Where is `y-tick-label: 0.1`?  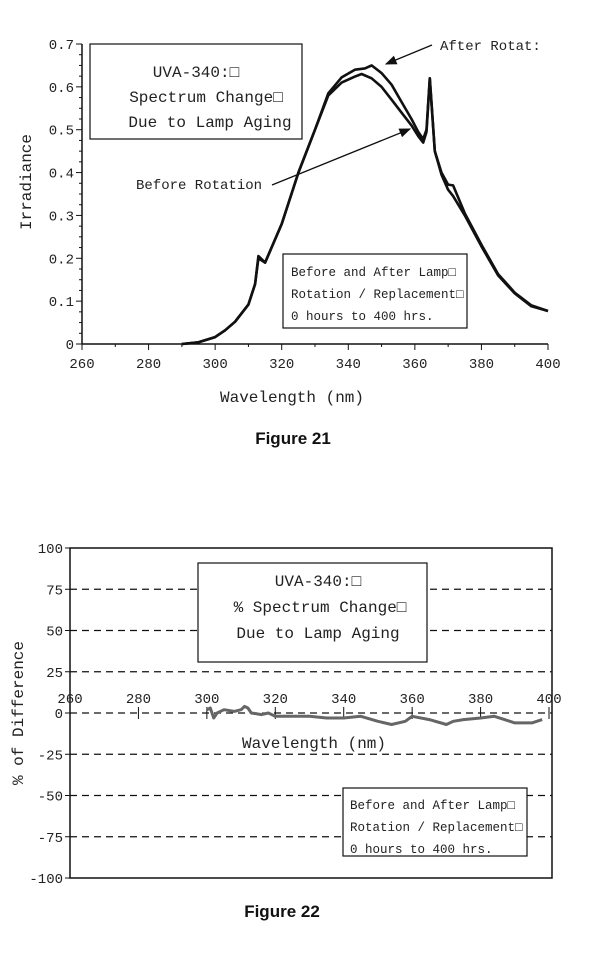 y-tick-label: 0.1 is located at coordinates (61, 303).